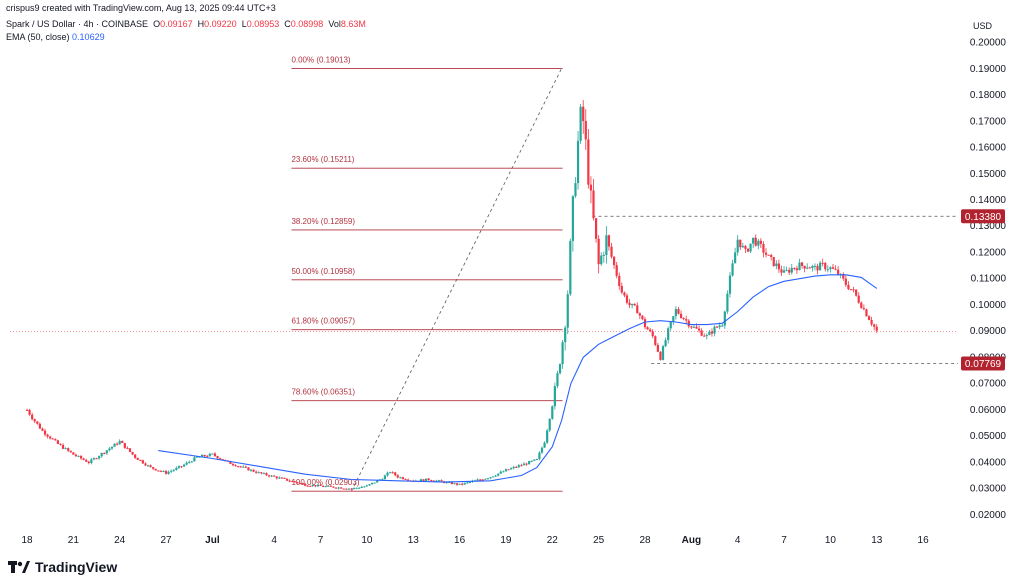 Image resolution: width=1024 pixels, height=584 pixels. I want to click on y-tick-label: 0.13000, so click(988, 226).